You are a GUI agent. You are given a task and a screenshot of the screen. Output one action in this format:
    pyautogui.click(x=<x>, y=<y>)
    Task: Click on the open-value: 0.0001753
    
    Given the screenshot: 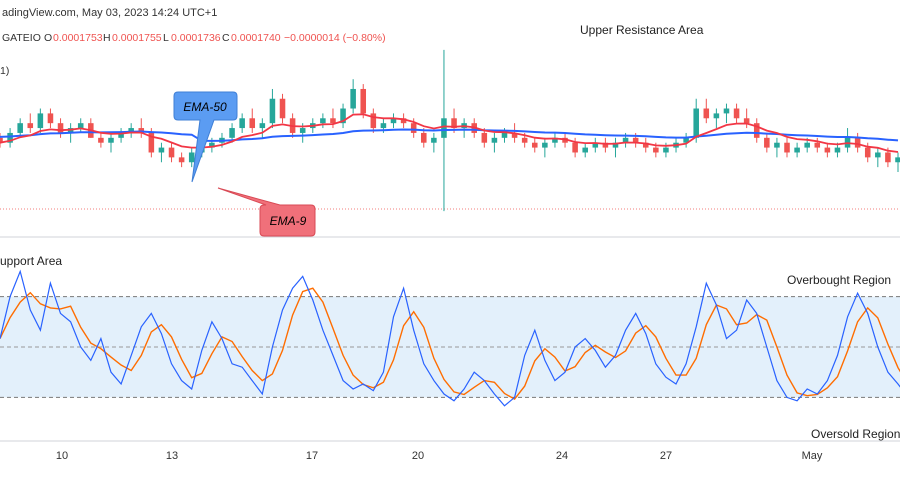 What is the action you would take?
    pyautogui.click(x=78, y=38)
    